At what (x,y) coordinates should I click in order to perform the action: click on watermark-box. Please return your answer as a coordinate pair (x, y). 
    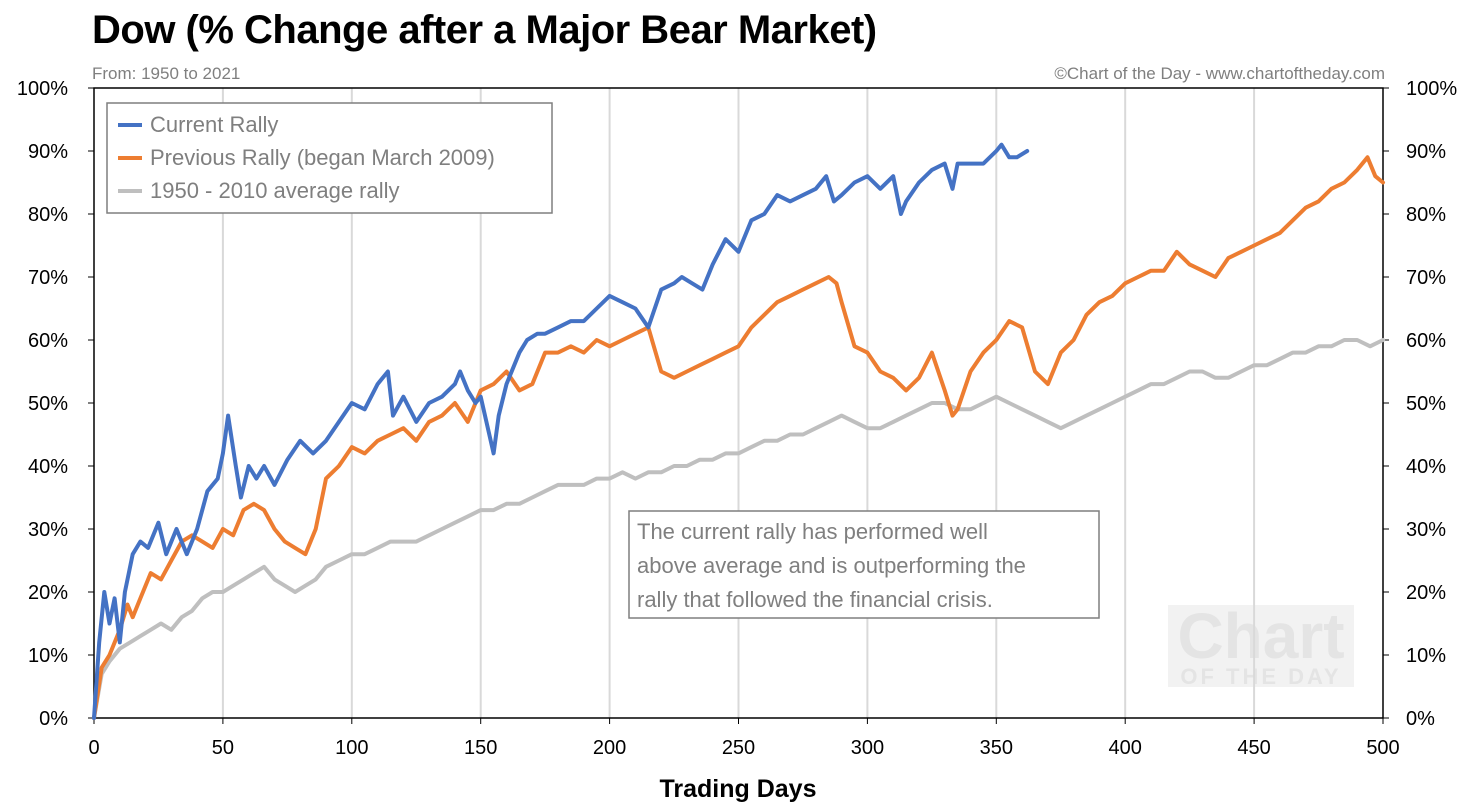
    Looking at the image, I should click on (1261, 646).